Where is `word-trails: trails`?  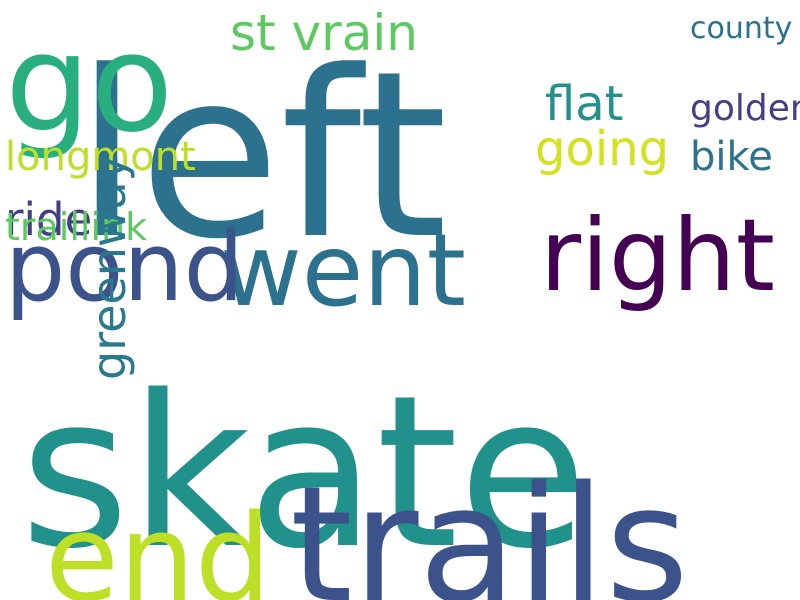 word-trails: trails is located at coordinates (489, 525).